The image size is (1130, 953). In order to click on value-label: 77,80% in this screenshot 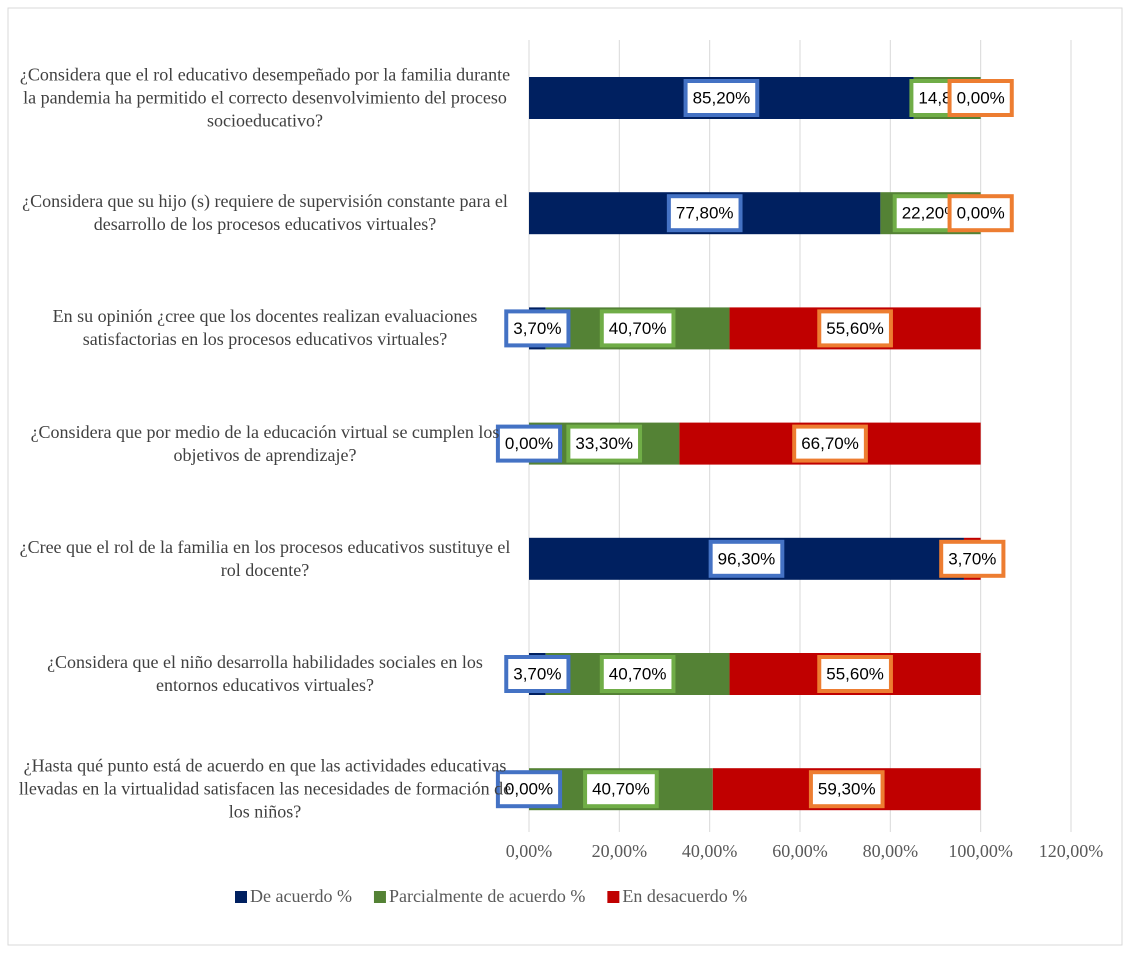, I will do `click(705, 213)`.